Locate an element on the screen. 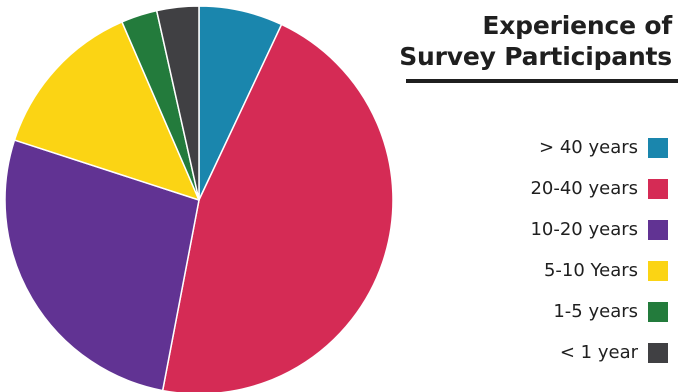 The width and height of the screenshot is (678, 392). chart-title-line-2: Survey Participants is located at coordinates (535, 56).